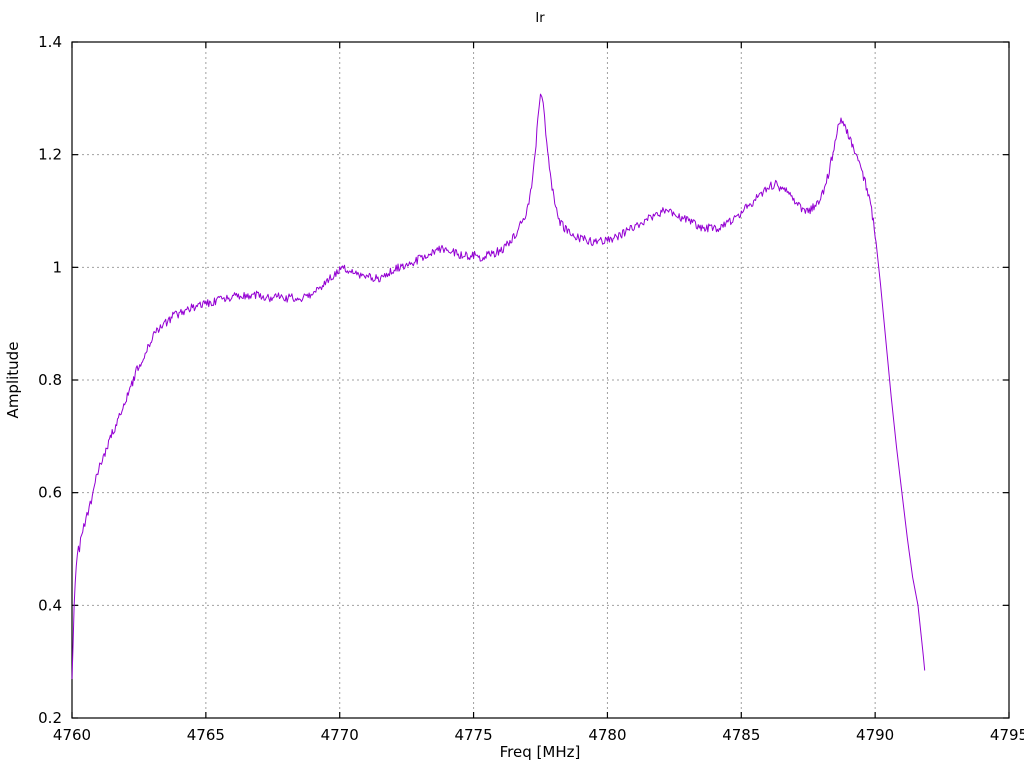 The width and height of the screenshot is (1024, 768). I want to click on y-tick-labels: 0.2 0.4 0.6 0.8 1 1.2 1.4, so click(50, 380).